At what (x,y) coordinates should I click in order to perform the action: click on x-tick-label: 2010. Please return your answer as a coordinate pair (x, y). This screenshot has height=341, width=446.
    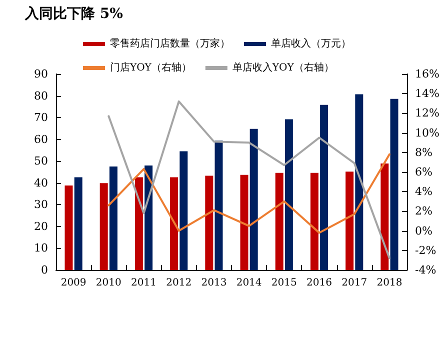
    Looking at the image, I should click on (109, 283).